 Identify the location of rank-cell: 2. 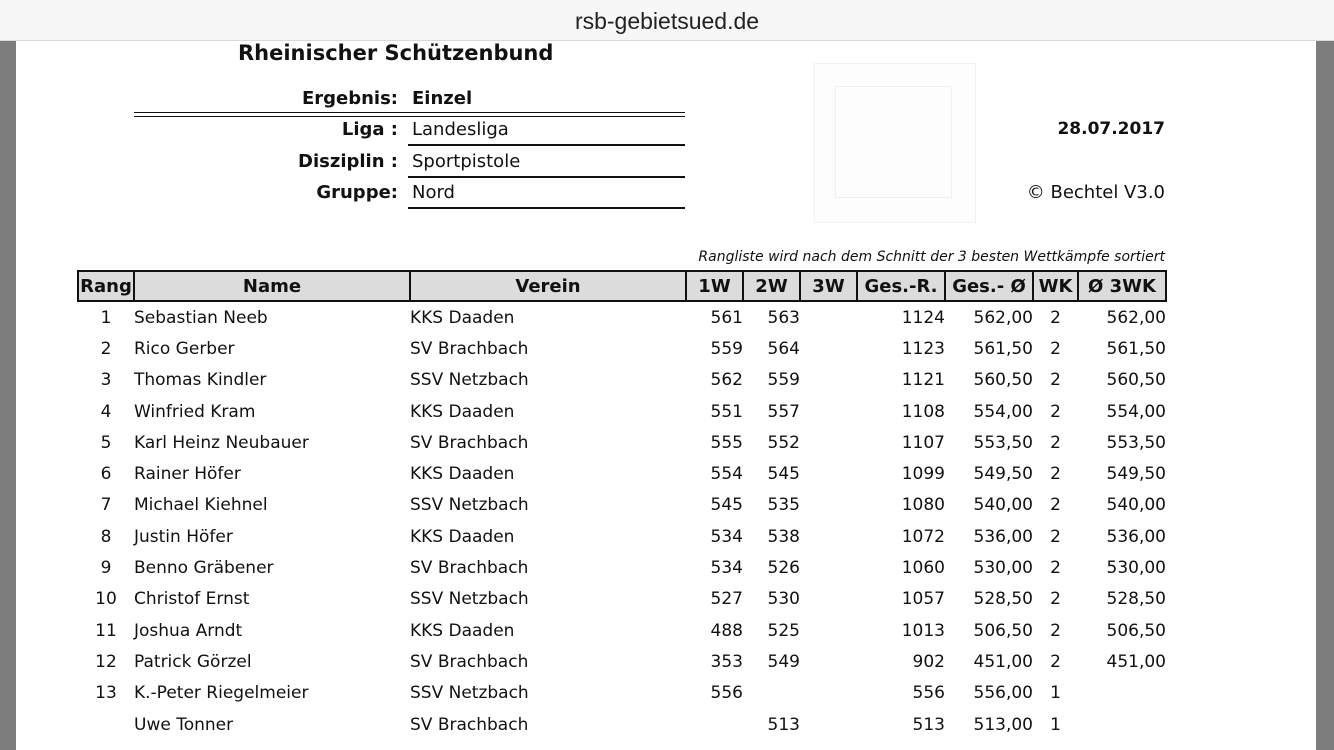
(106, 348).